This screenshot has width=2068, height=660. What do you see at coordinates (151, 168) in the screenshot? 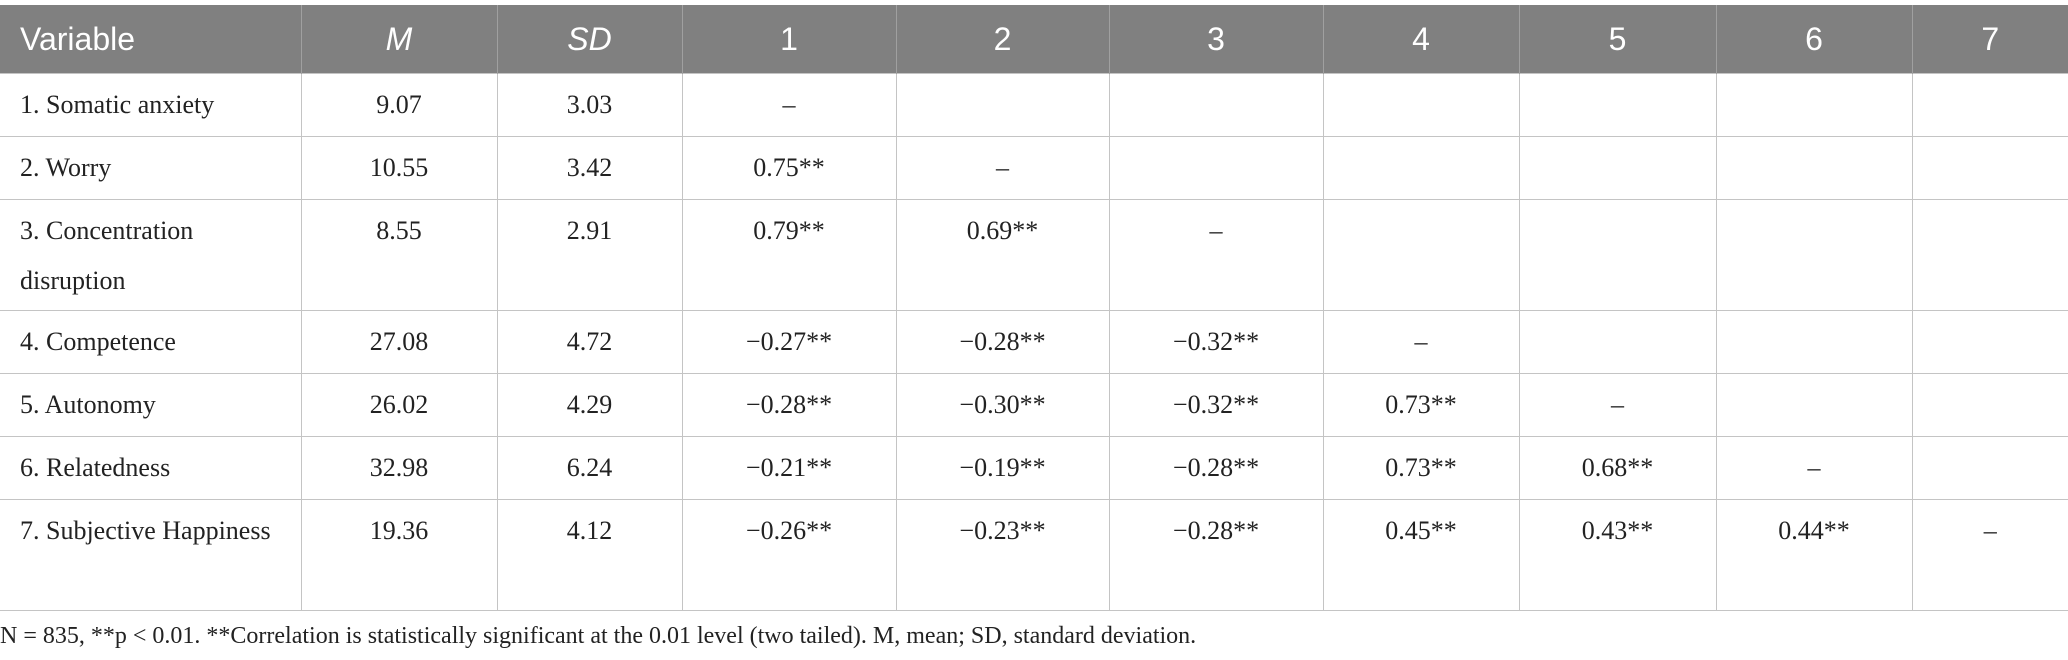
I see `table-cell: 2. Worry` at bounding box center [151, 168].